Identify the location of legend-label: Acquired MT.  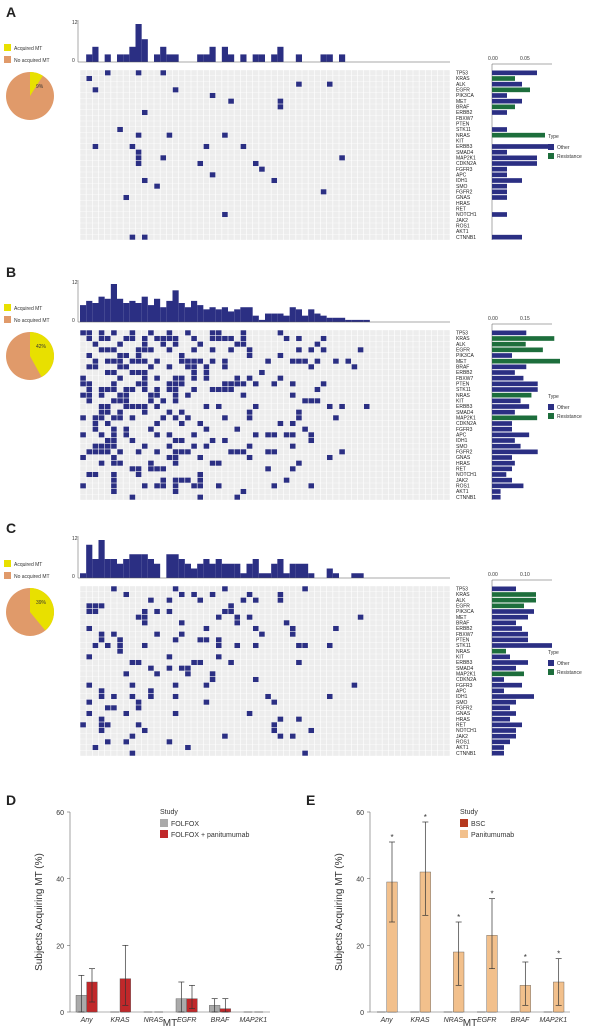
(28, 309).